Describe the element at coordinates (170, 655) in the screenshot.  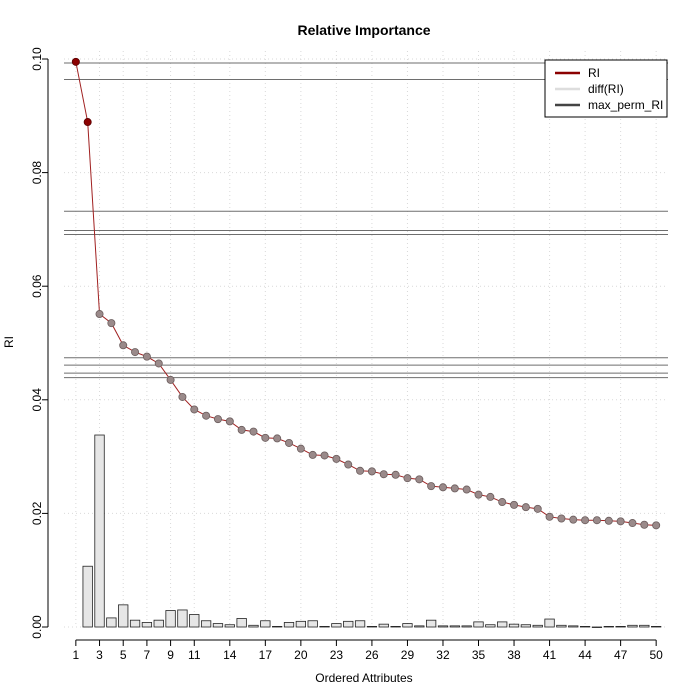
I see `x-tick-label: 9` at that location.